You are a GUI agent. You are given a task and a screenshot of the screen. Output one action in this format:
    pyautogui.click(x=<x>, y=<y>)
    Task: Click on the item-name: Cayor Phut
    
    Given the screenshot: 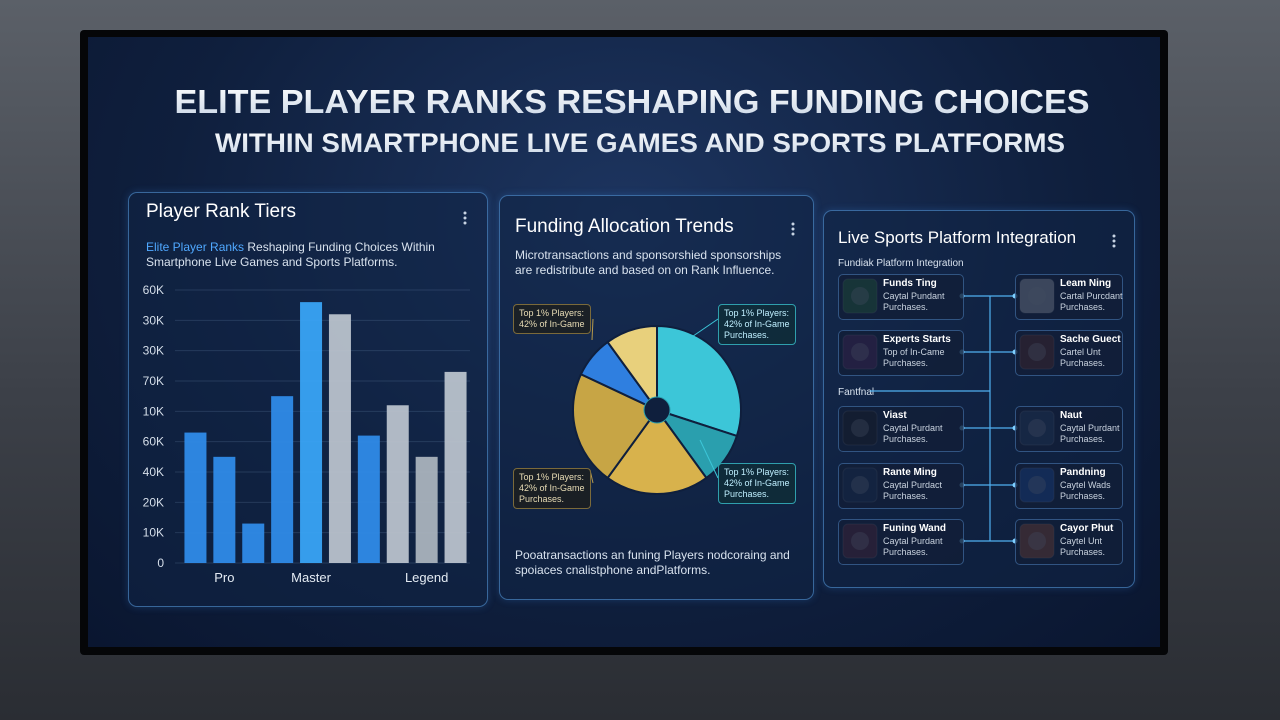 What is the action you would take?
    pyautogui.click(x=1087, y=528)
    